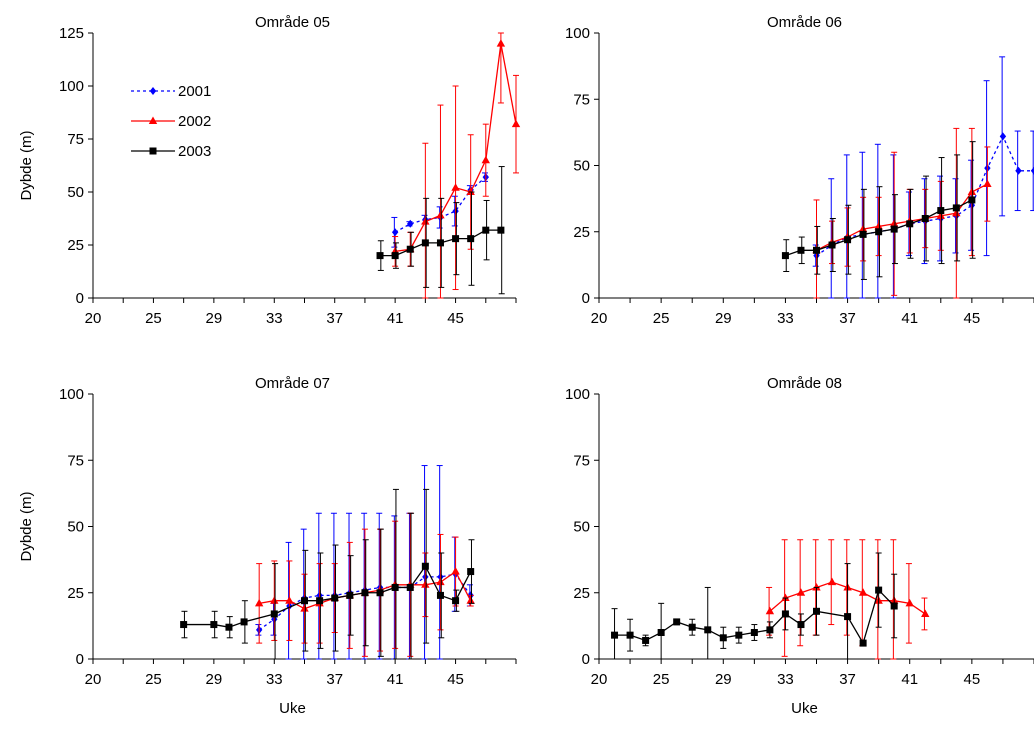 This screenshot has height=734, width=1034. I want to click on x-axis-label: Uke, so click(292, 708).